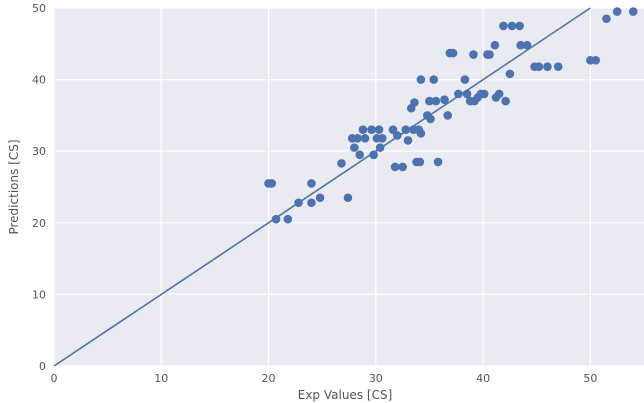 This screenshot has width=644, height=403. Describe the element at coordinates (39, 294) in the screenshot. I see `y-tick-label: 10` at that location.